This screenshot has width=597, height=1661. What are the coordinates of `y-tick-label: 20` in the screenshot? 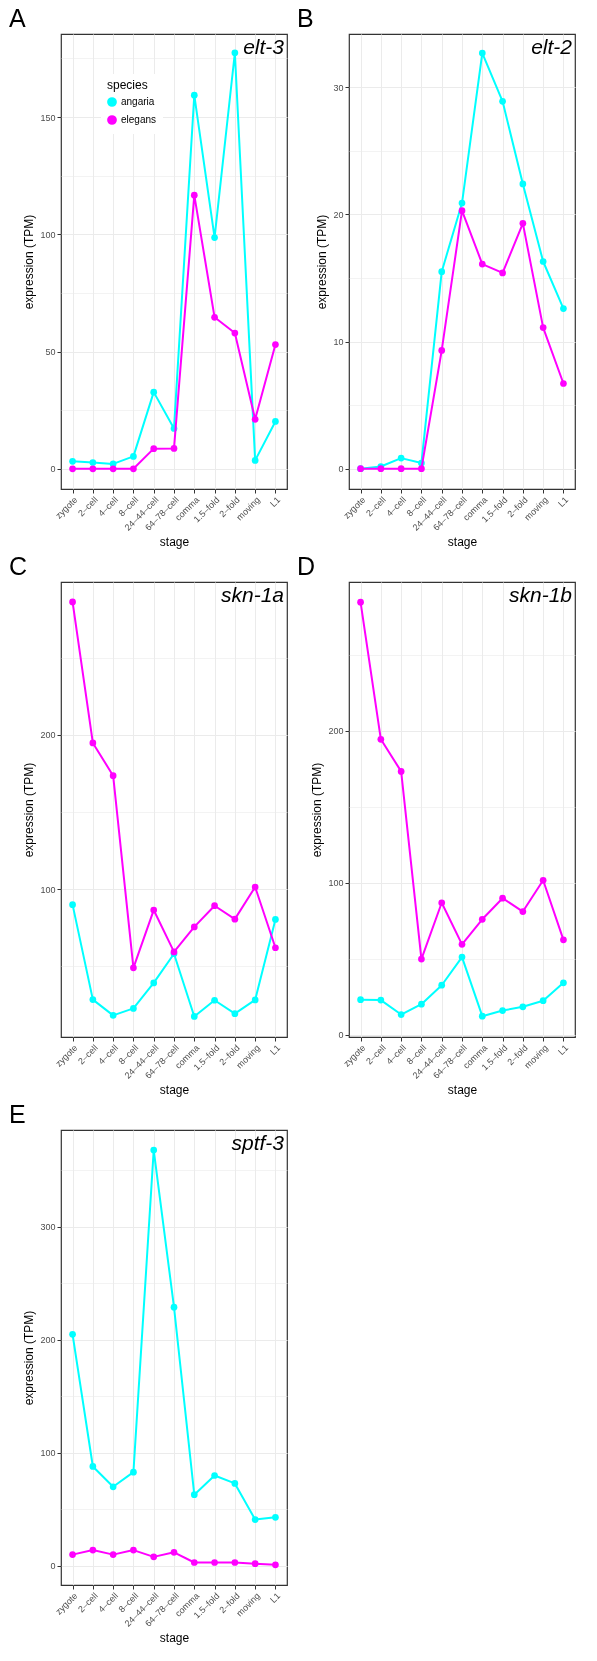 It's located at (338, 214).